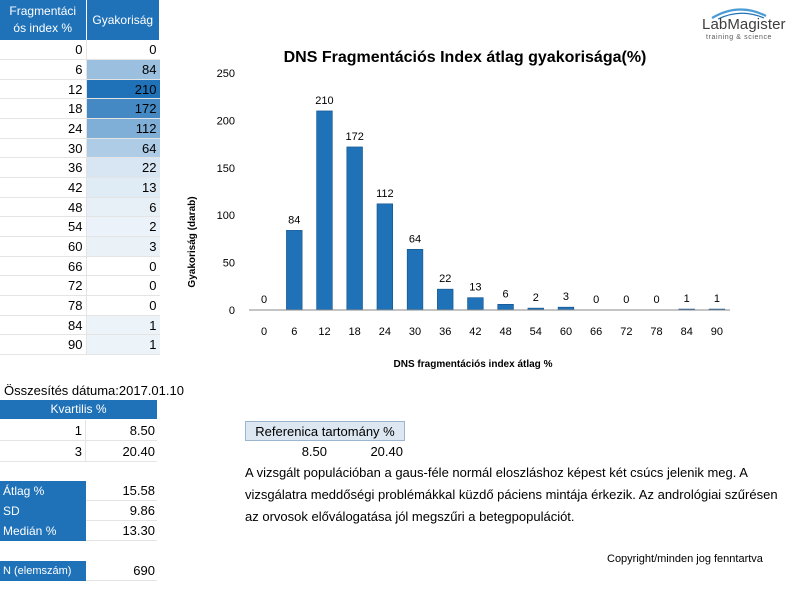 The width and height of the screenshot is (807, 593). What do you see at coordinates (536, 298) in the screenshot?
I see `bar-data-label: 2` at bounding box center [536, 298].